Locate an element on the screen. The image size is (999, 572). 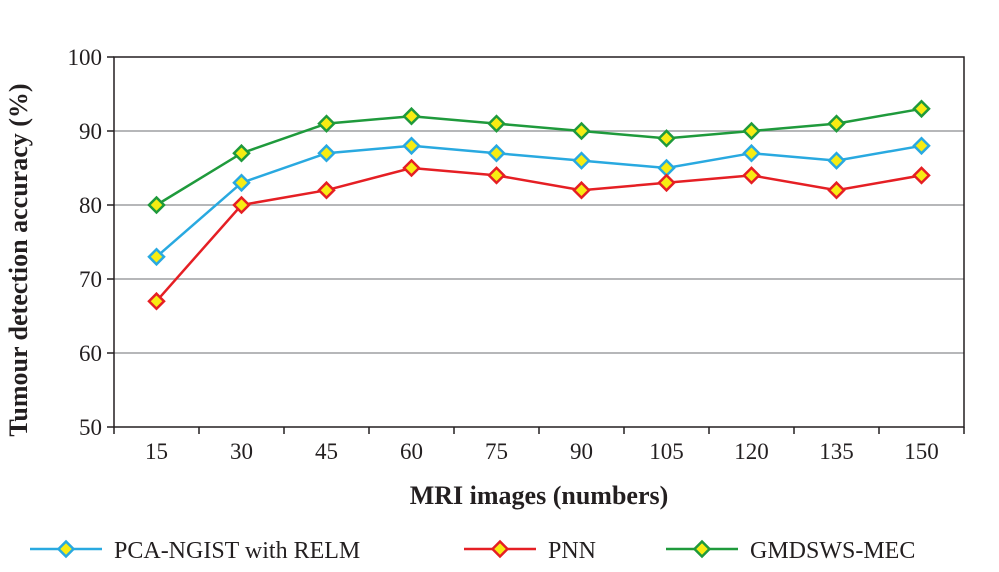
y-tick-label: 100 is located at coordinates (85, 57).